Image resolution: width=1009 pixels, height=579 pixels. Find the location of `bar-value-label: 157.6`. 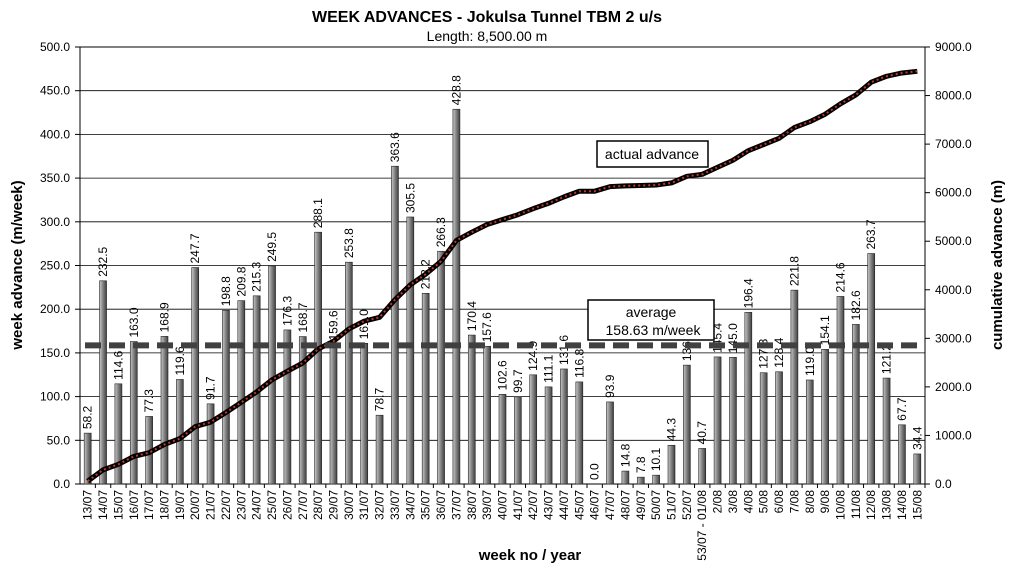

bar-value-label: 157.6 is located at coordinates (487, 327).